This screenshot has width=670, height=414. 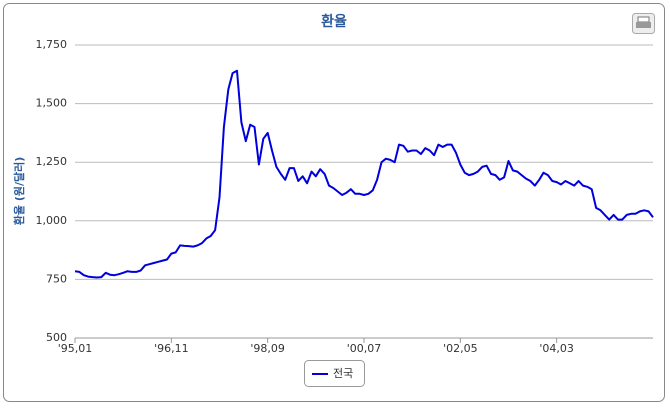 I want to click on x-tick-label: '02,05, so click(x=460, y=348).